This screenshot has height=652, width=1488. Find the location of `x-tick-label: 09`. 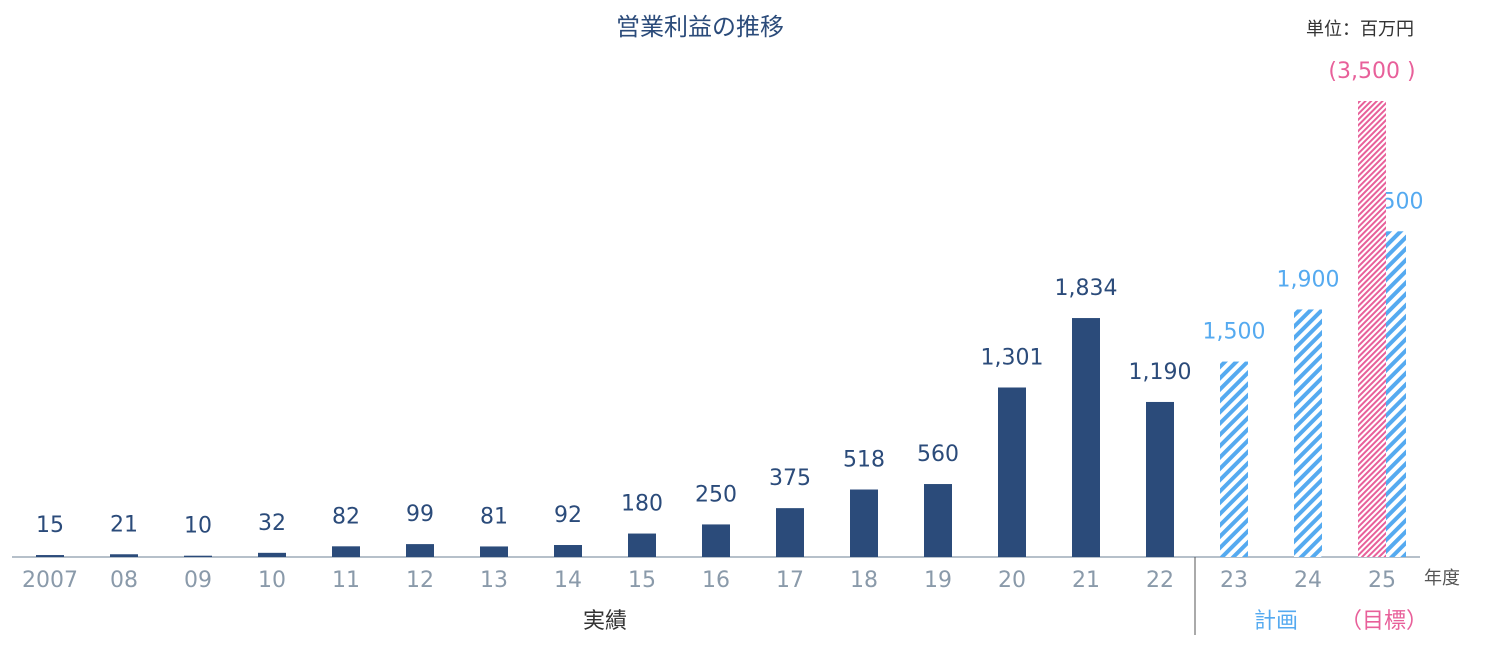

x-tick-label: 09 is located at coordinates (198, 580).